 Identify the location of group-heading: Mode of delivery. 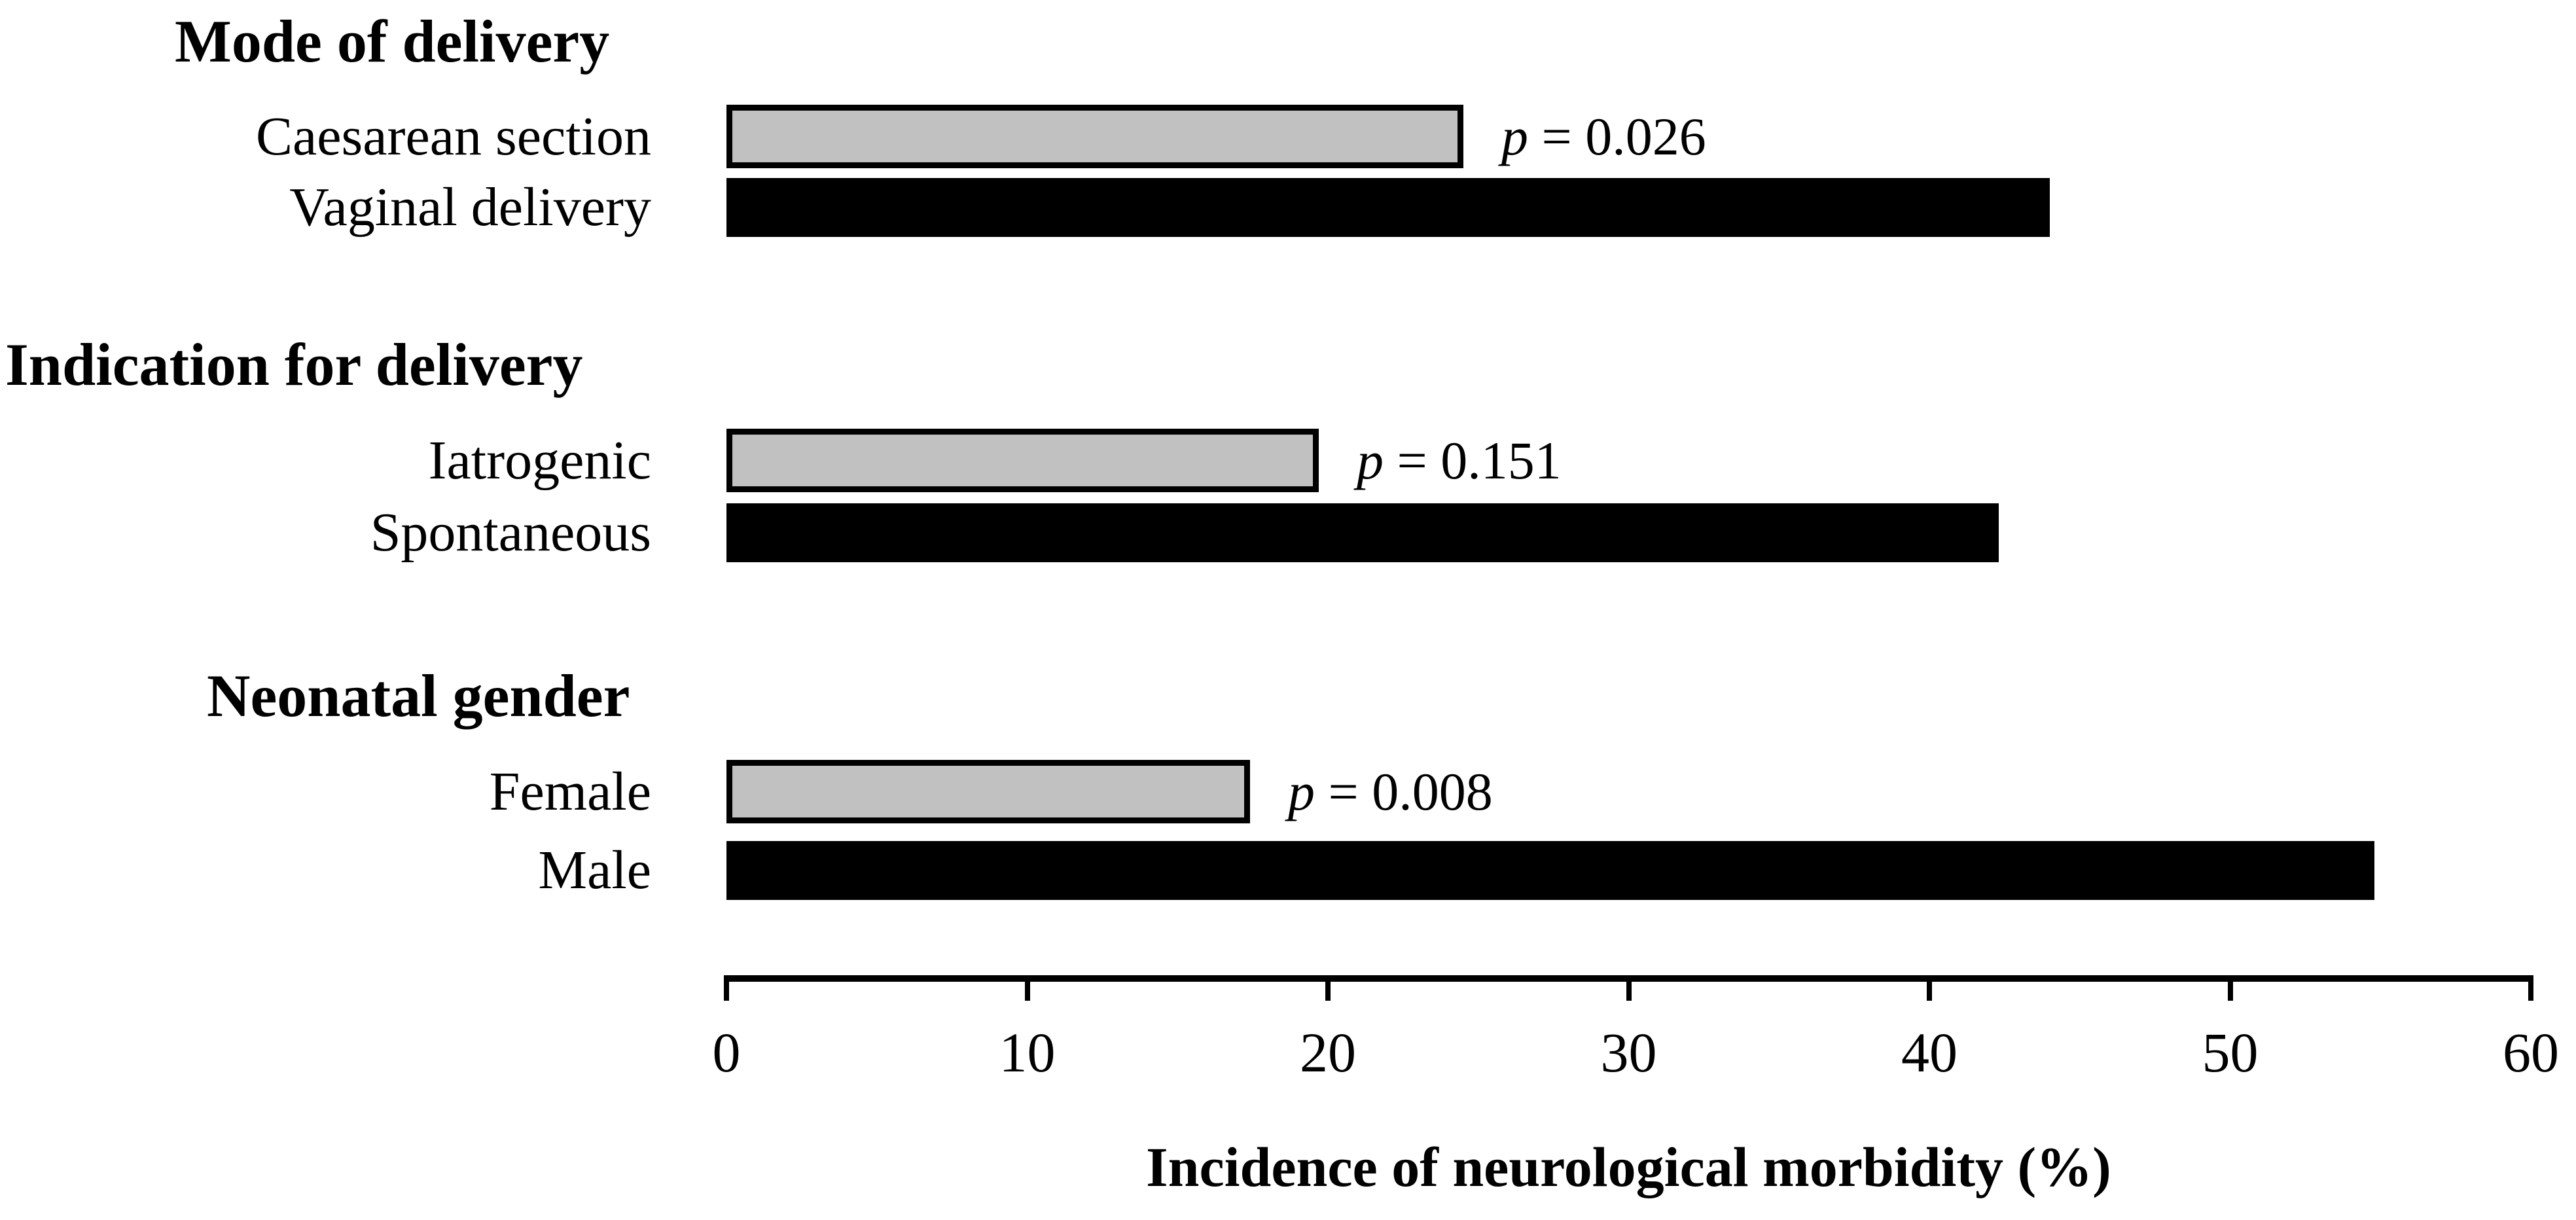
(392, 41).